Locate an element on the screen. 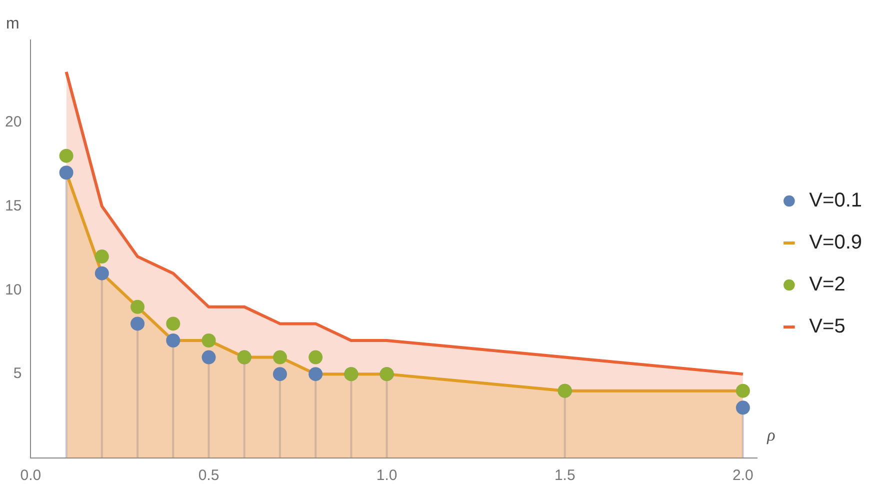  x-tick-label: 1.5 is located at coordinates (565, 475).